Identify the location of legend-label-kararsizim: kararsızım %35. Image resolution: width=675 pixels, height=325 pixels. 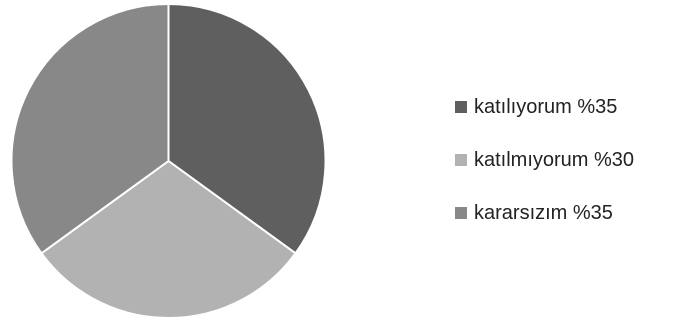
(543, 212).